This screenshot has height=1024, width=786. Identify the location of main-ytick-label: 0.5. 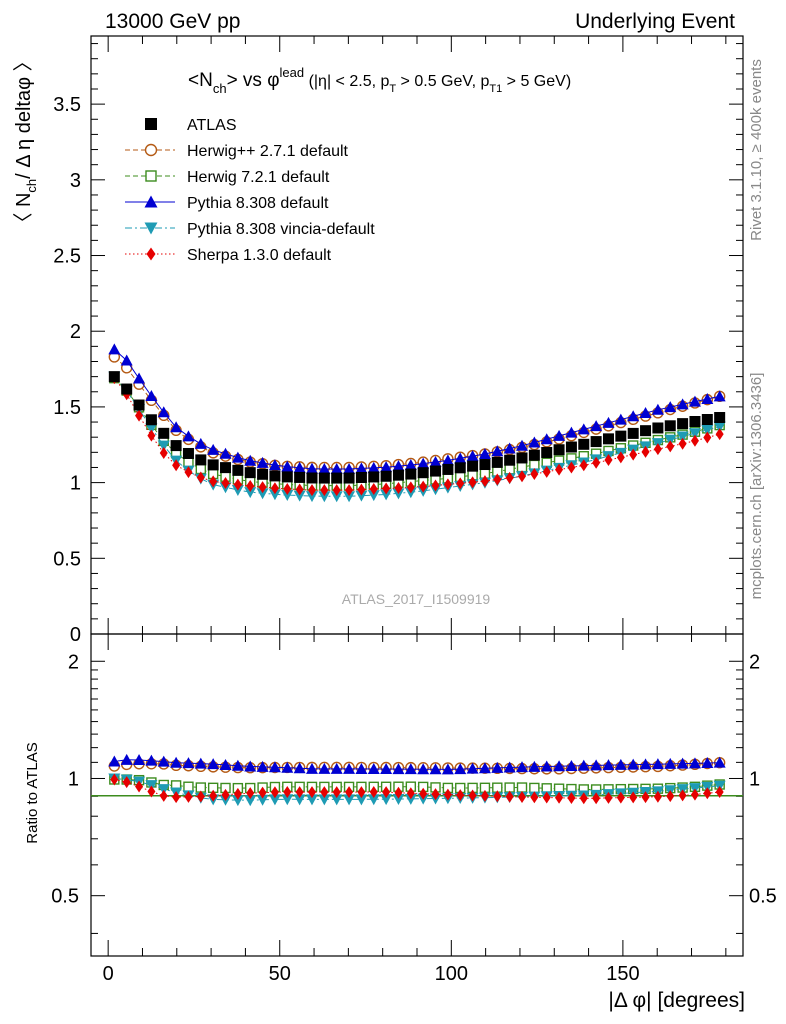
(67, 559).